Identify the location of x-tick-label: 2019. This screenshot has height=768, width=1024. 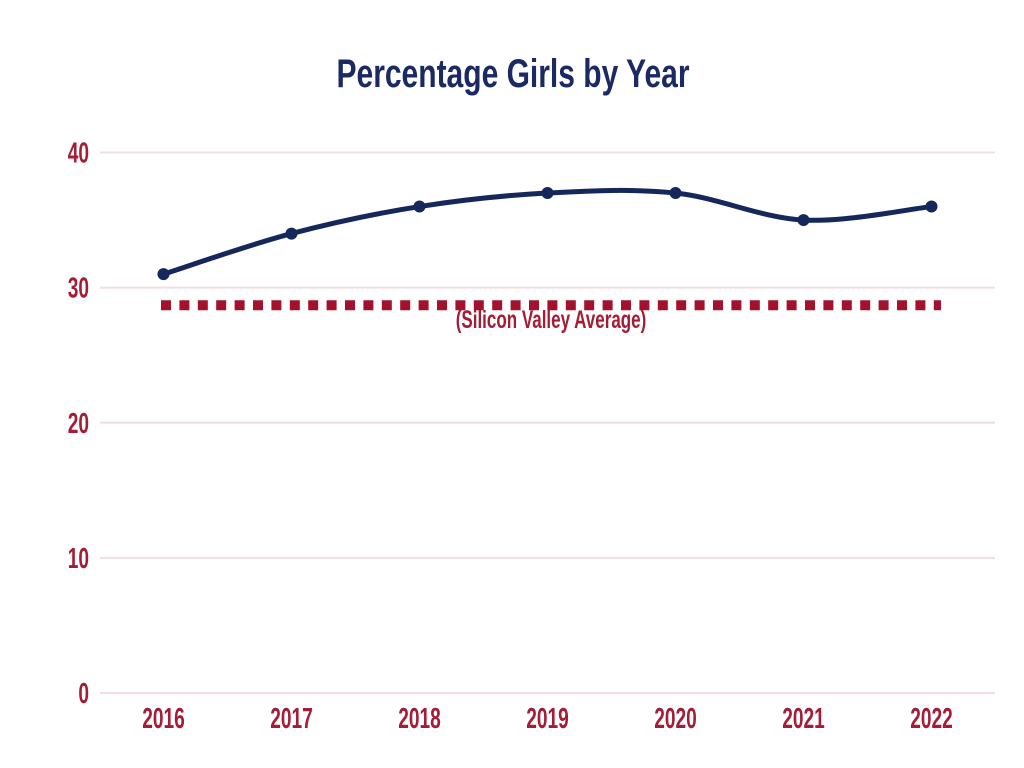
(547, 719).